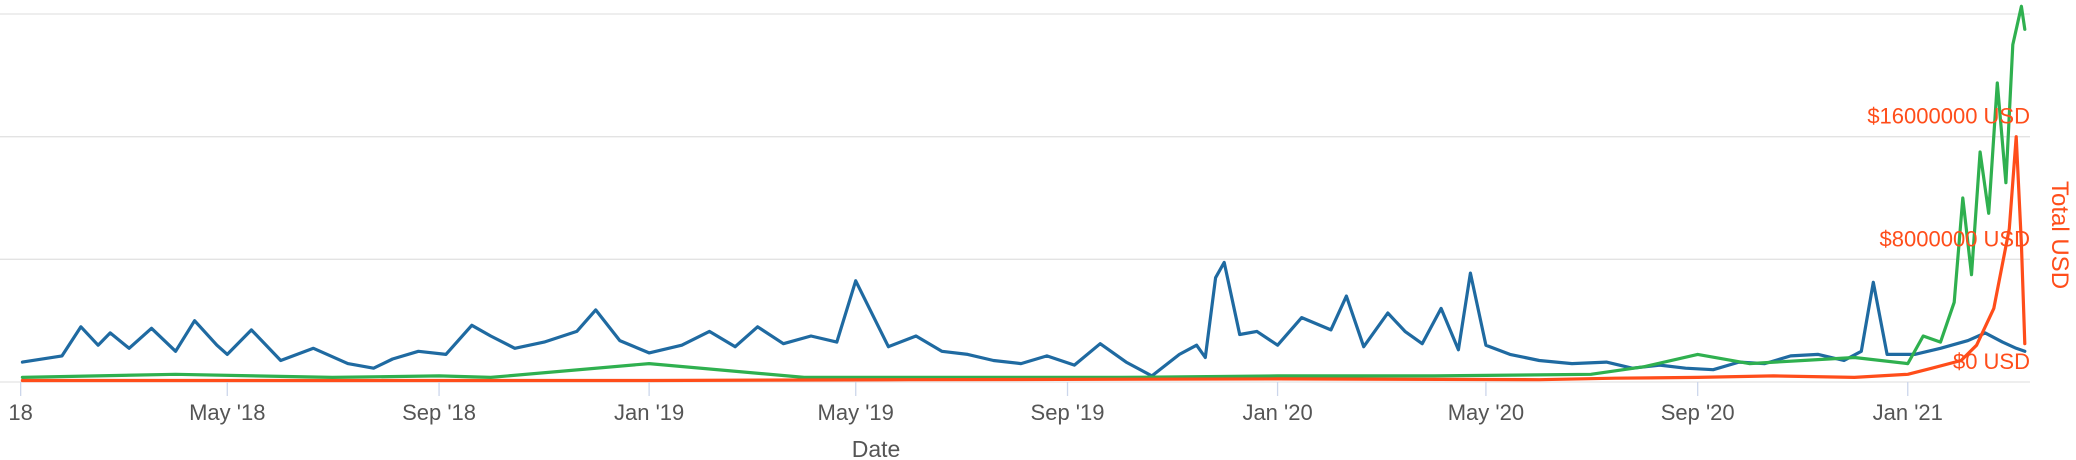 The height and width of the screenshot is (460, 2076). What do you see at coordinates (1955, 238) in the screenshot?
I see `y-tick-label: $8000000 USD` at bounding box center [1955, 238].